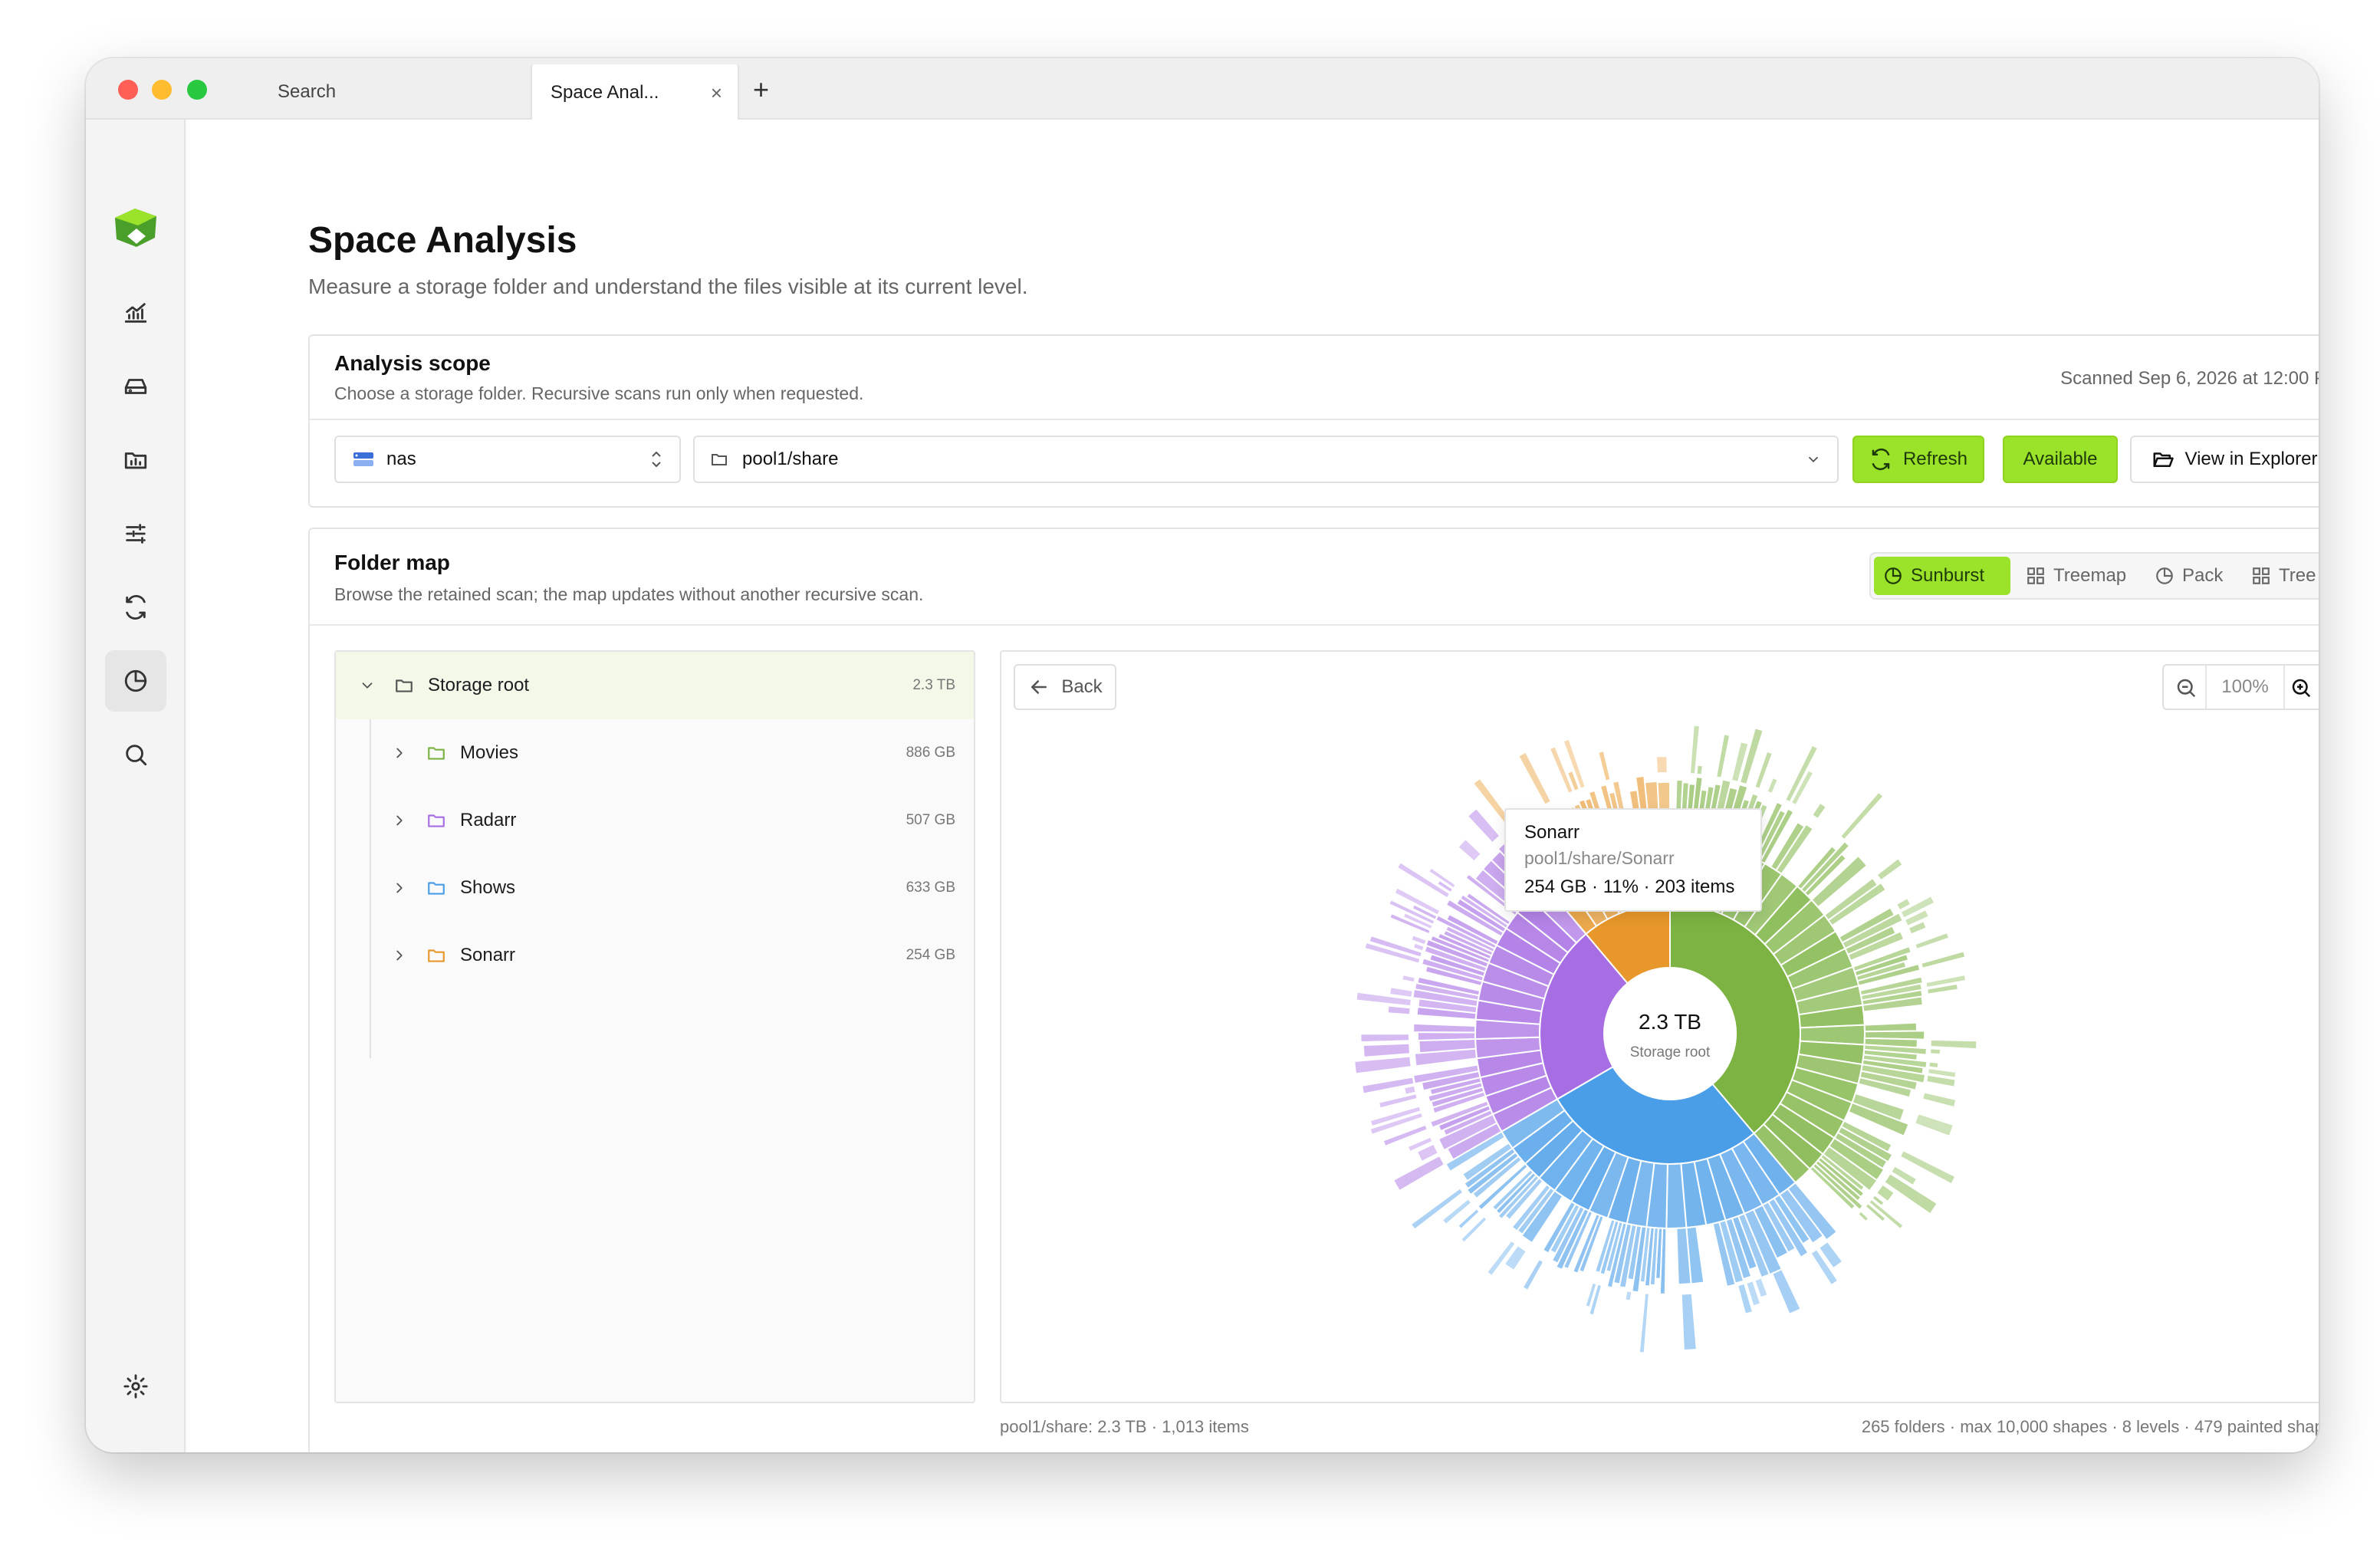  What do you see at coordinates (197, 90) in the screenshot?
I see `zoom-window-button` at bounding box center [197, 90].